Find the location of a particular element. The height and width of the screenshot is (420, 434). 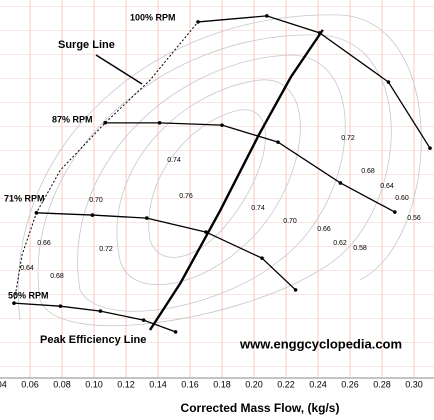

speed-label: 50% RPM is located at coordinates (28, 295).